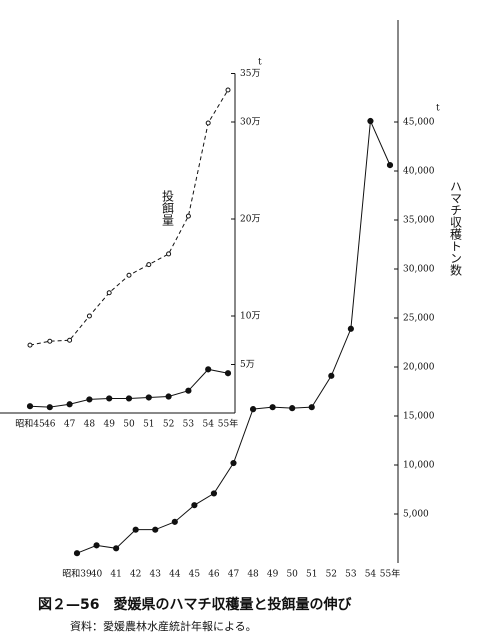 This screenshot has height=640, width=477. I want to click on x-tick-label: 45, so click(195, 575).